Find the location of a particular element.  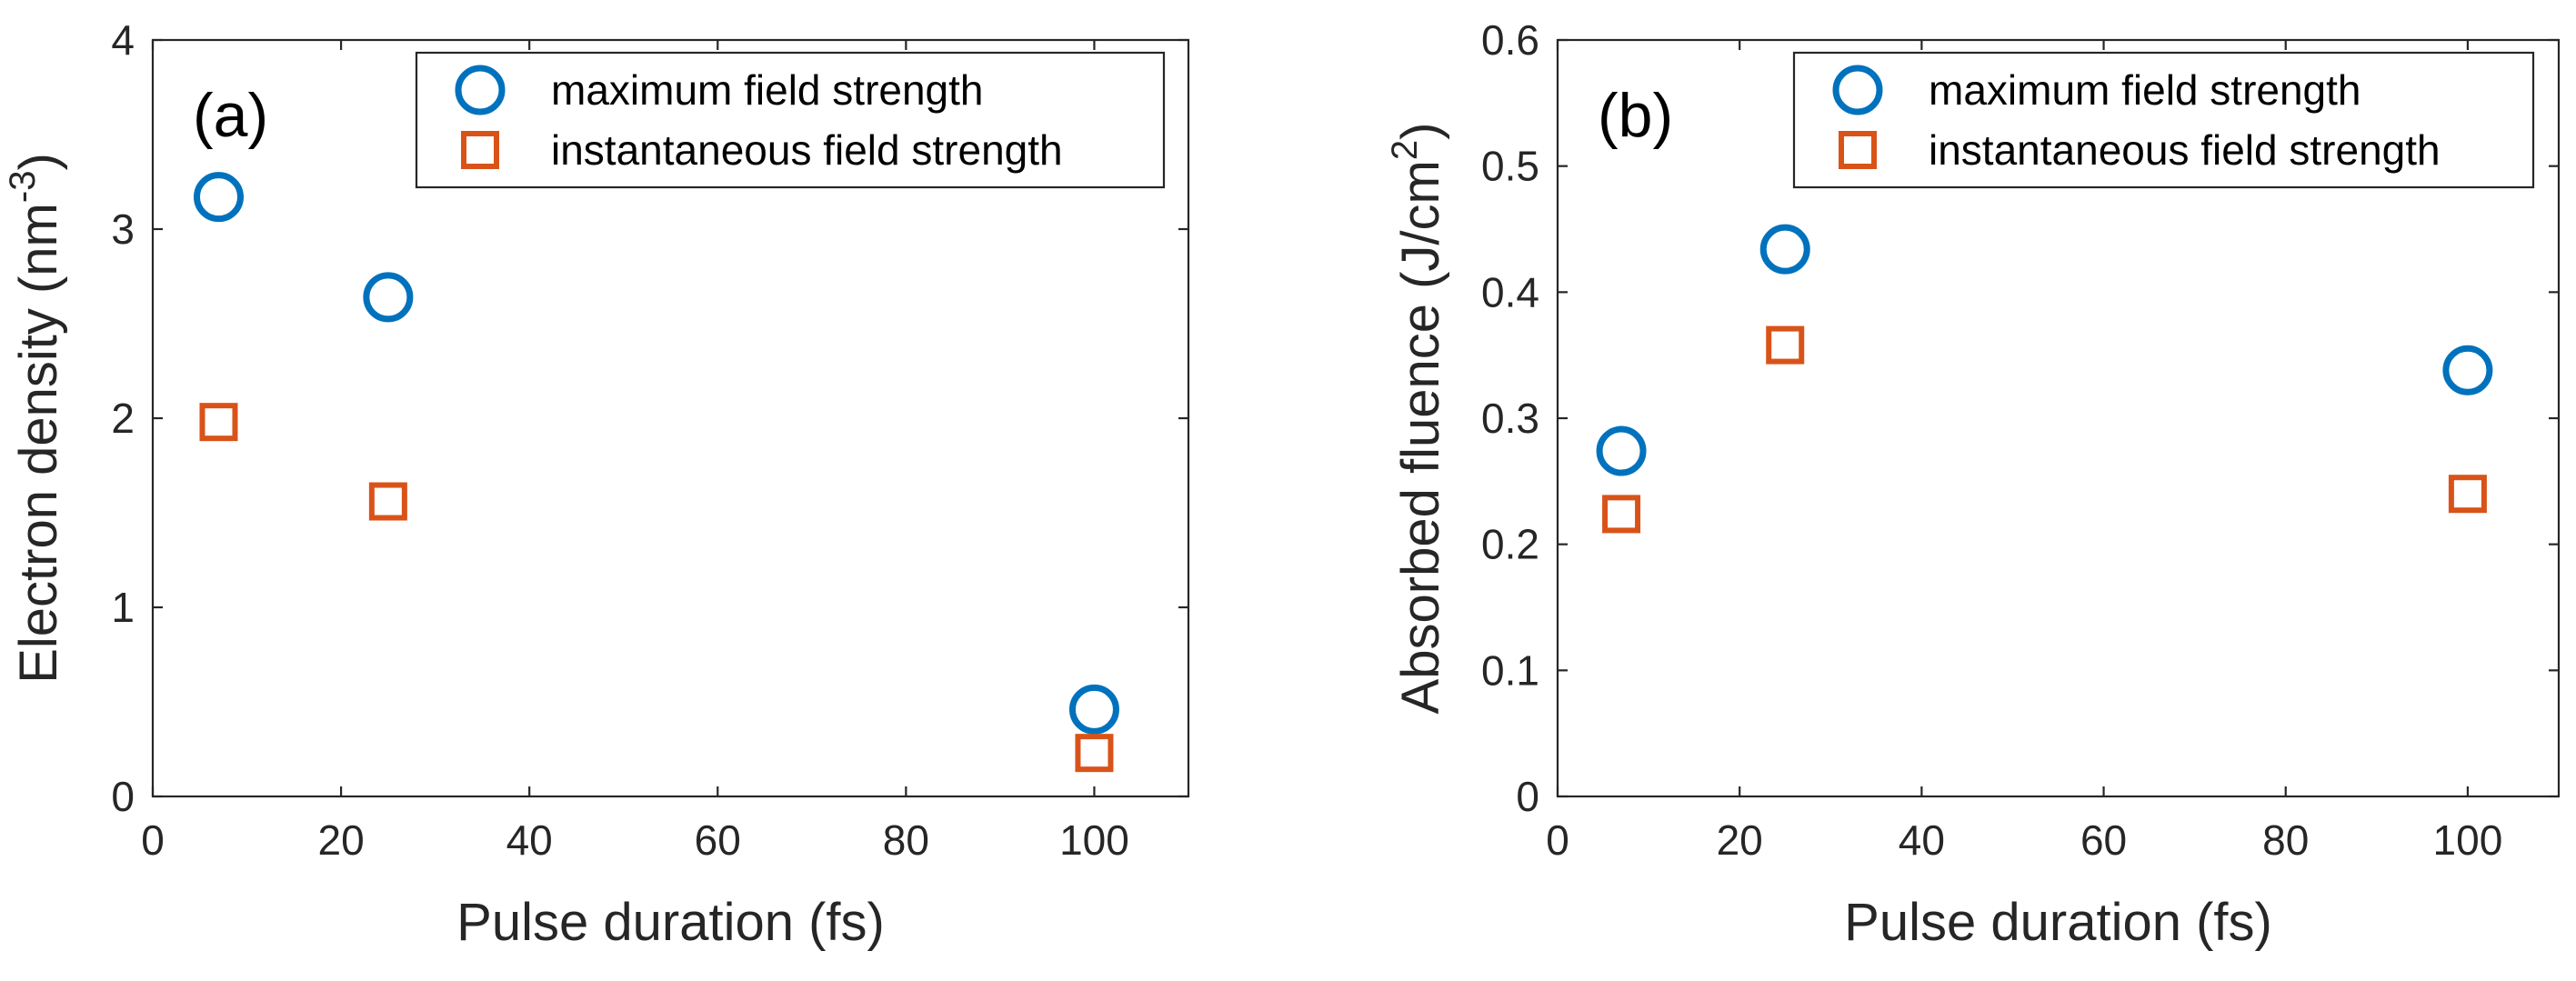

y-tick-label-b: 0 is located at coordinates (1527, 796).